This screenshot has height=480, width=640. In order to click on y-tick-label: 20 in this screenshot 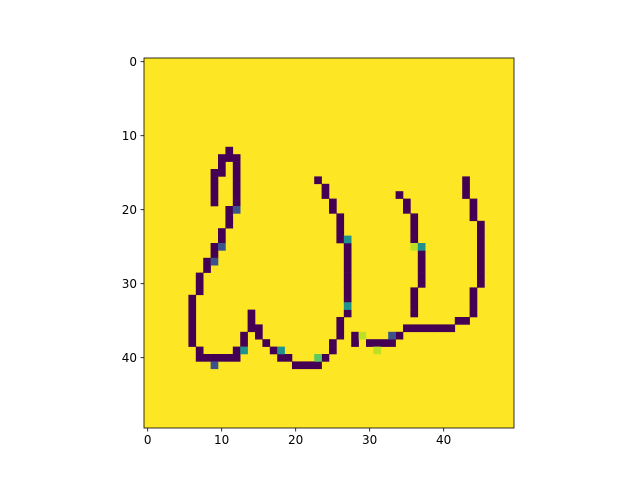, I will do `click(129, 210)`.